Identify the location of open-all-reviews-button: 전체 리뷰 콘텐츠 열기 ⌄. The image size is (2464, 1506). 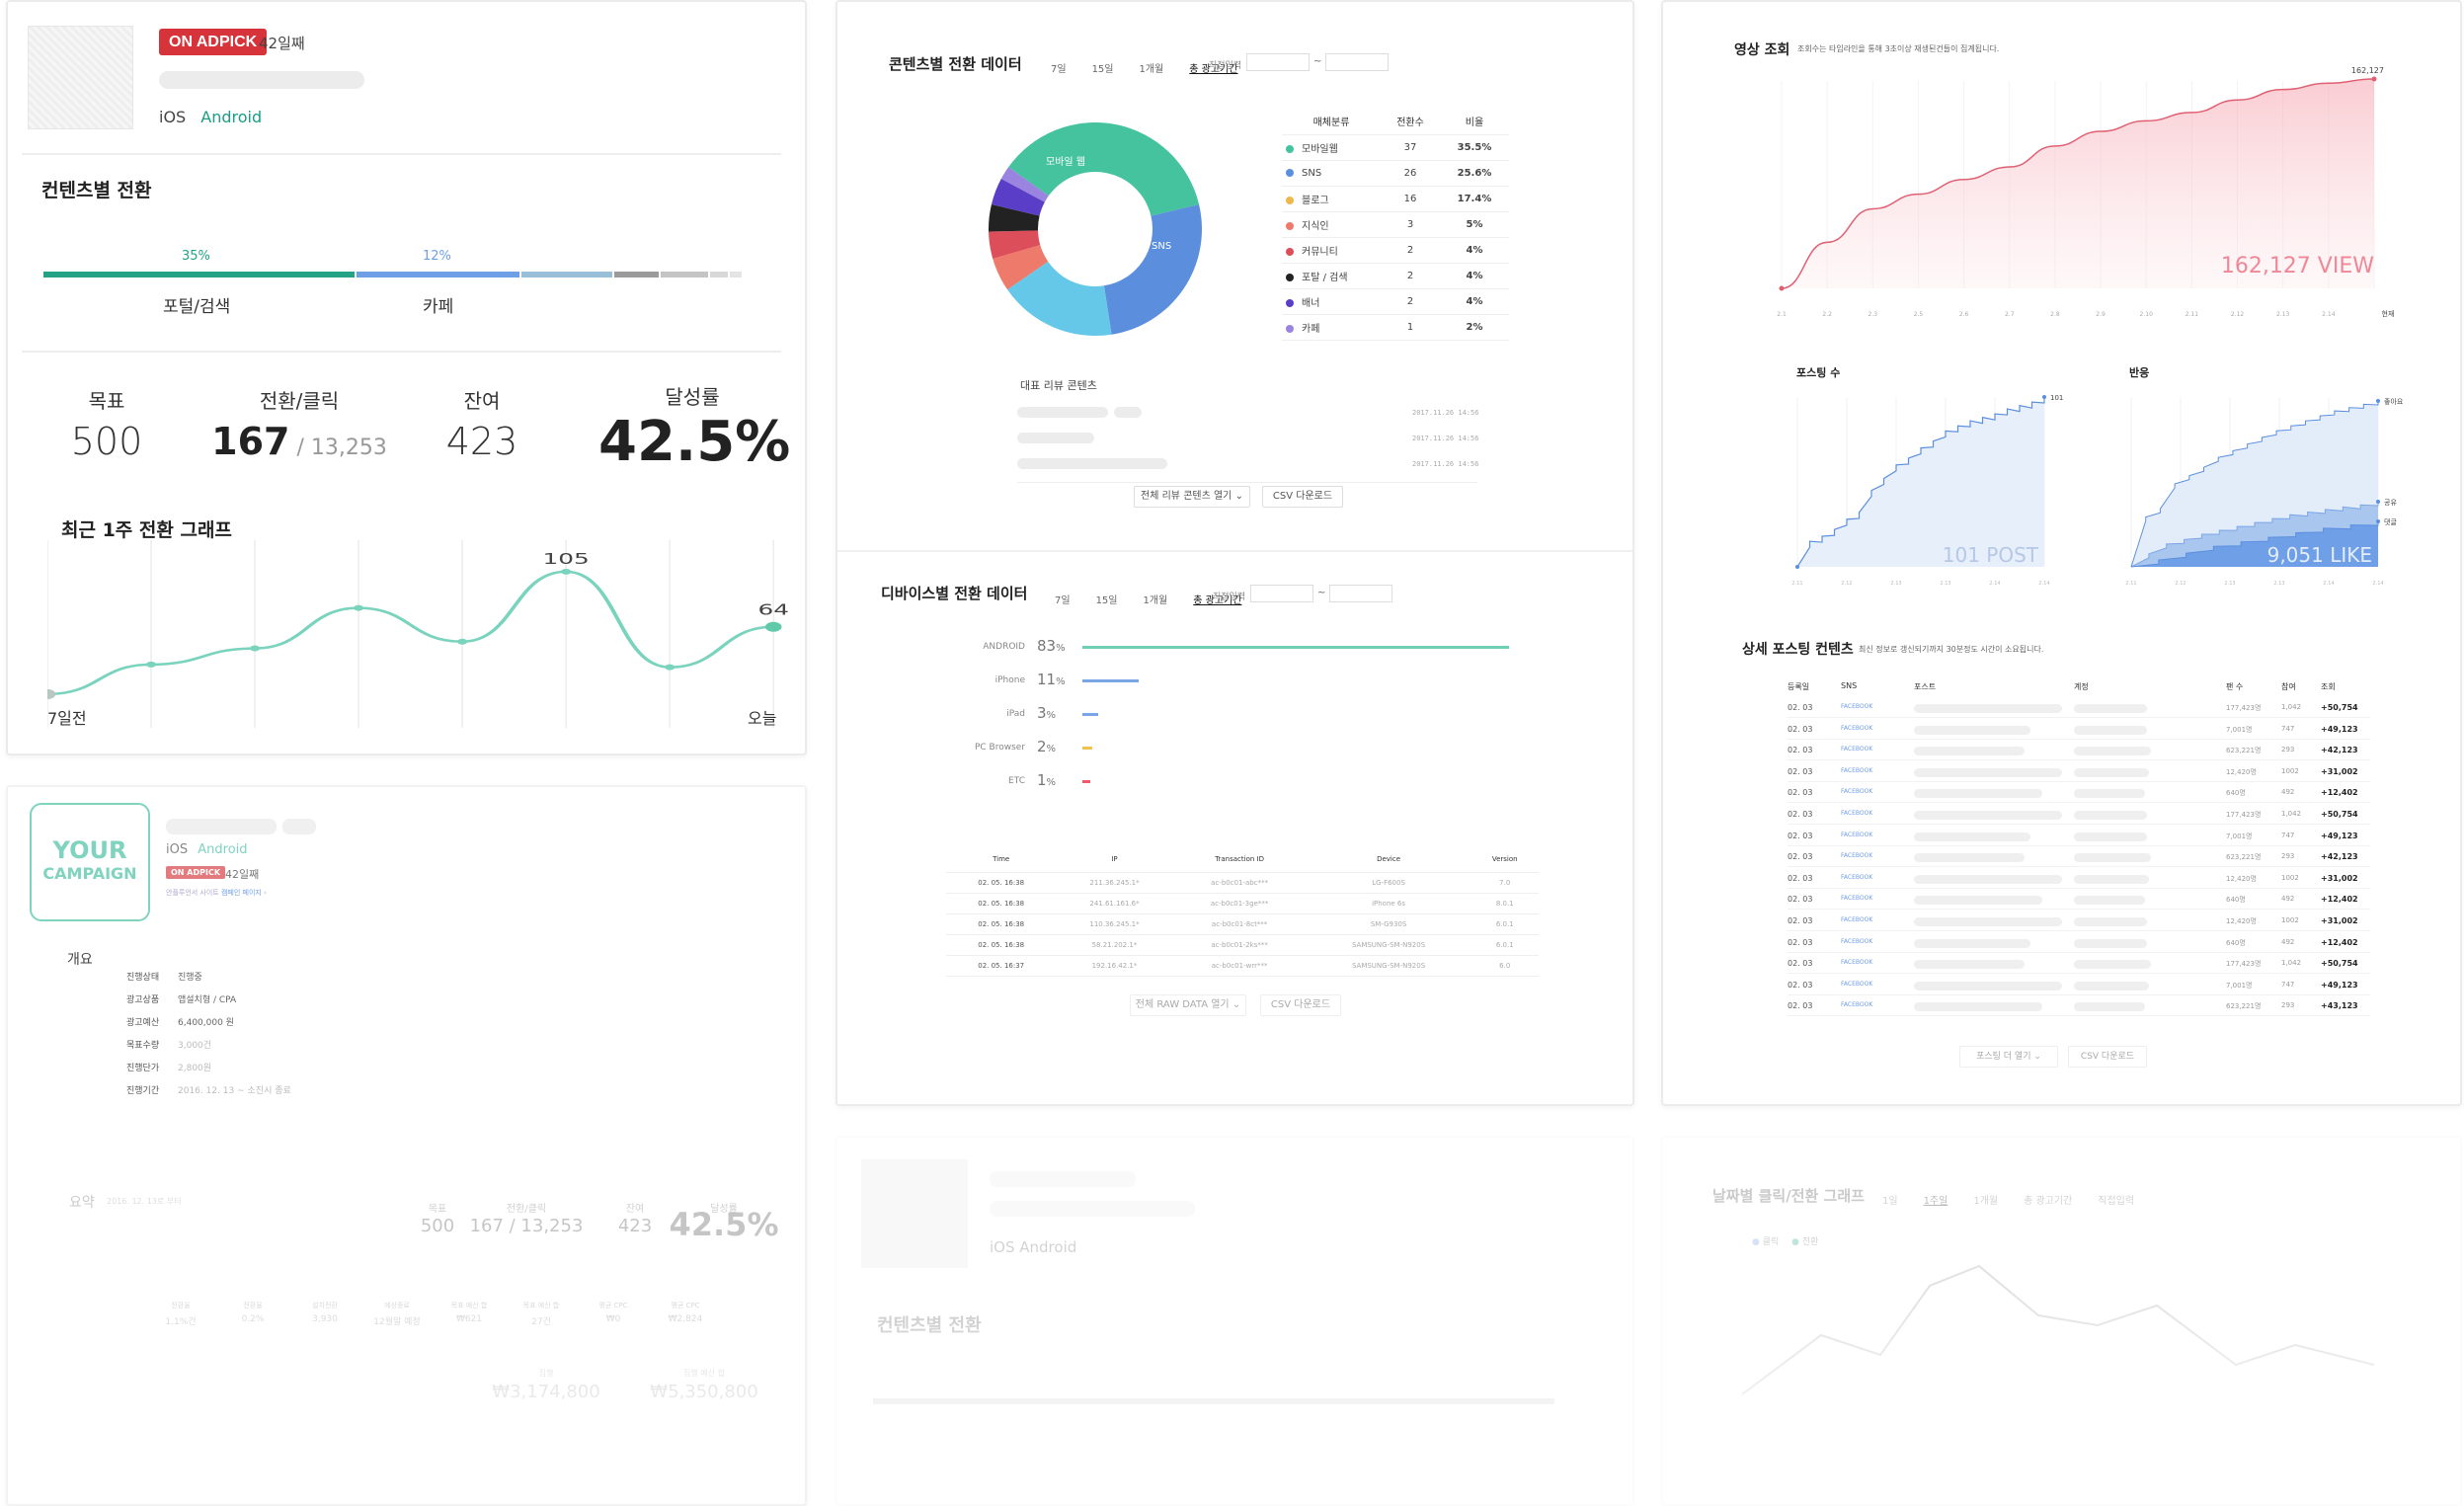
(1192, 497).